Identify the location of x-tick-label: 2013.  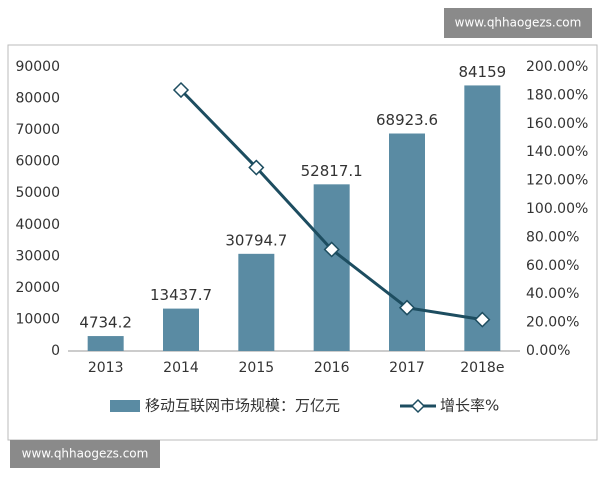
(106, 368).